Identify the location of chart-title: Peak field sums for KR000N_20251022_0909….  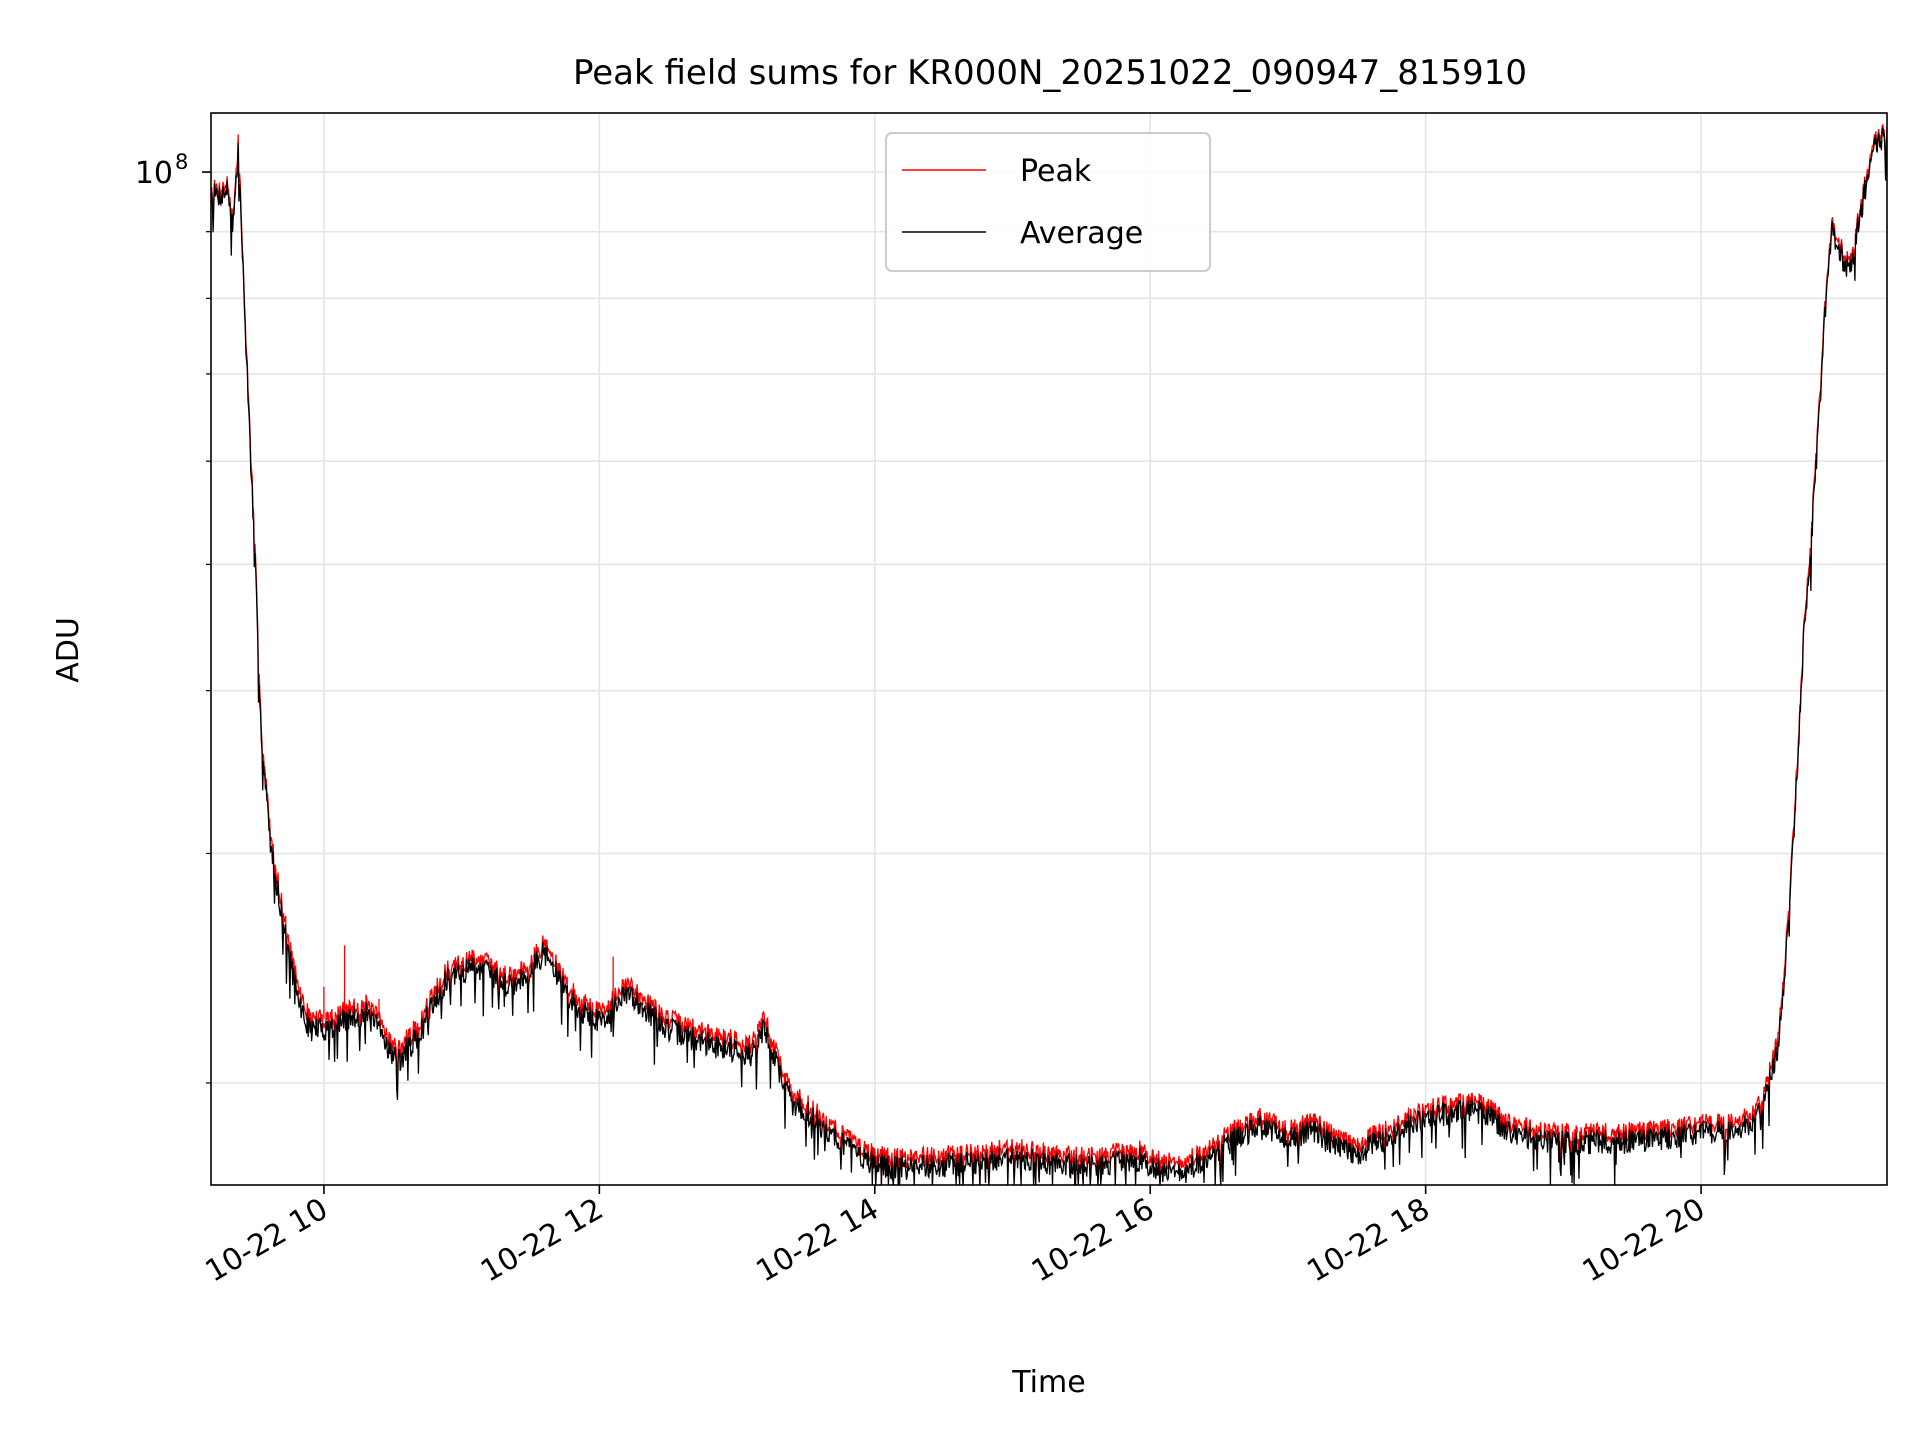
(1050, 73).